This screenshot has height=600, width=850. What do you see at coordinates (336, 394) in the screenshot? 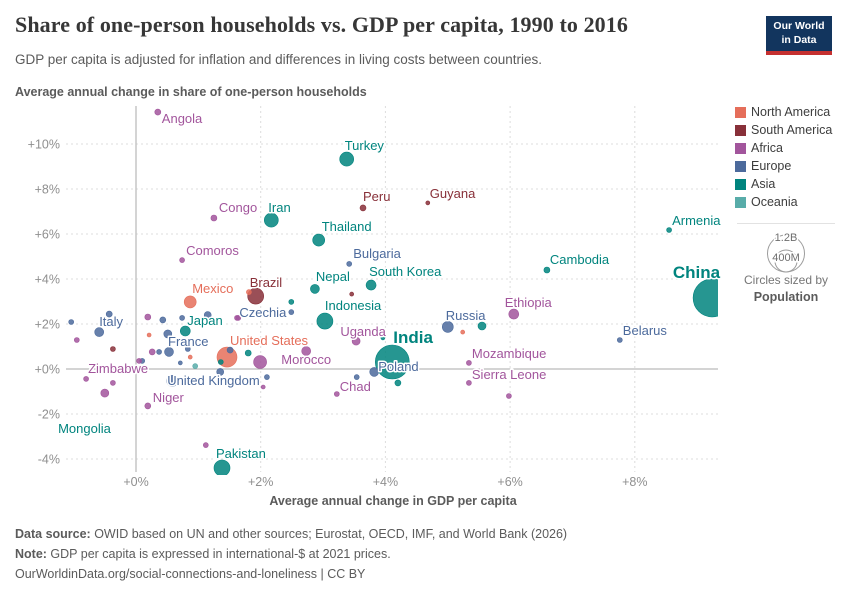
I see `data-point-chad` at bounding box center [336, 394].